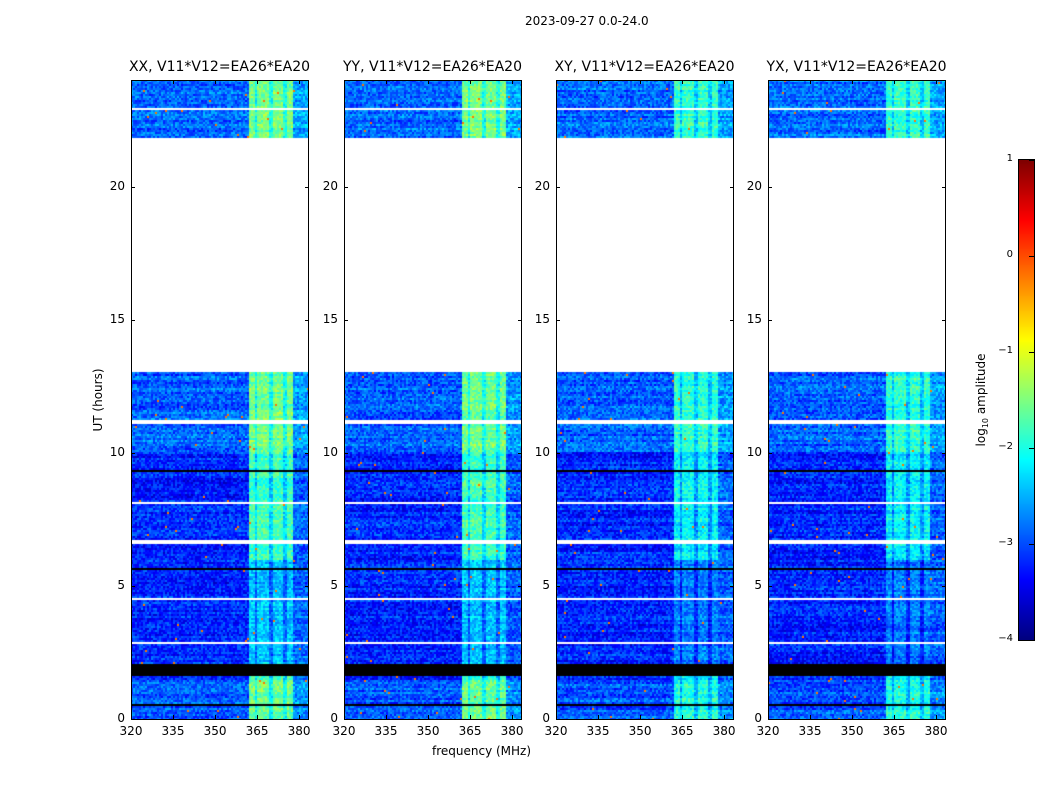 The width and height of the screenshot is (1050, 800). Describe the element at coordinates (644, 67) in the screenshot. I see `panel-title: XY, V11*V12=EA26*EA20` at that location.